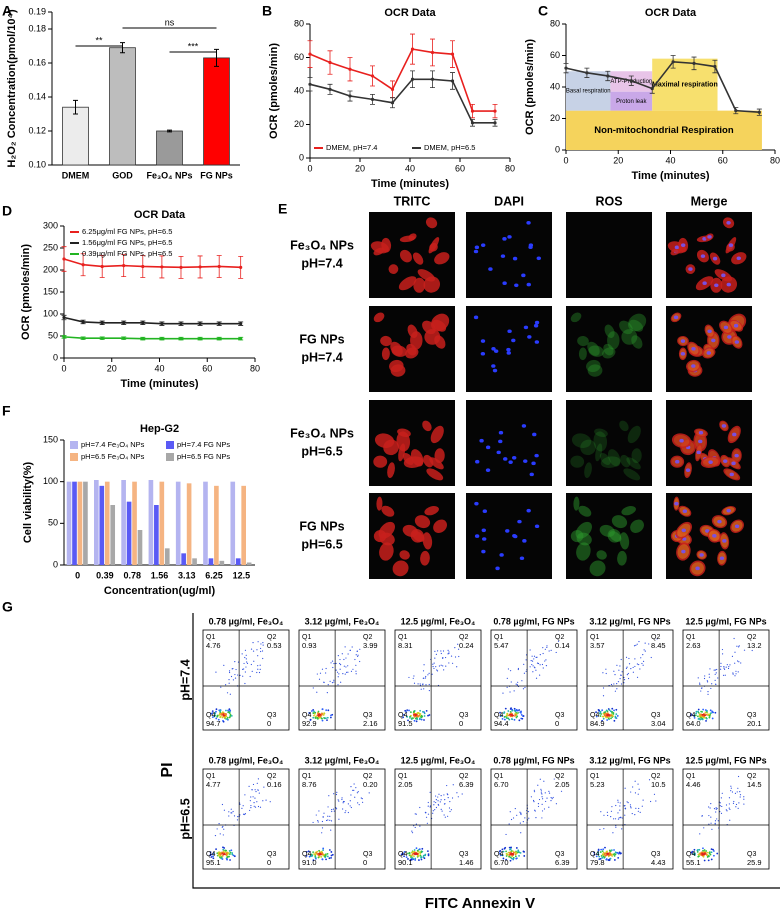 The width and height of the screenshot is (784, 915). I want to click on quadrant-label: Q1, so click(210, 637).